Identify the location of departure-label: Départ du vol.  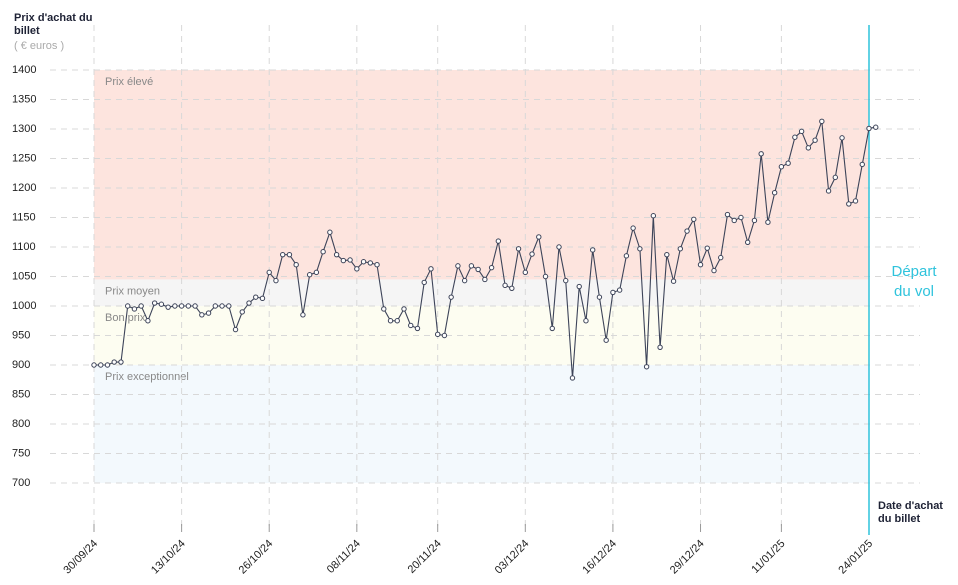
(914, 281).